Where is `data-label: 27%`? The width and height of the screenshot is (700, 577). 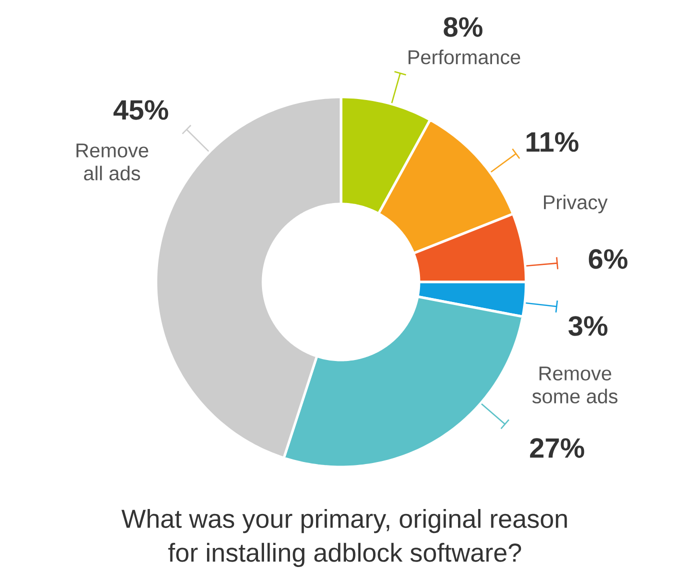
data-label: 27% is located at coordinates (557, 448).